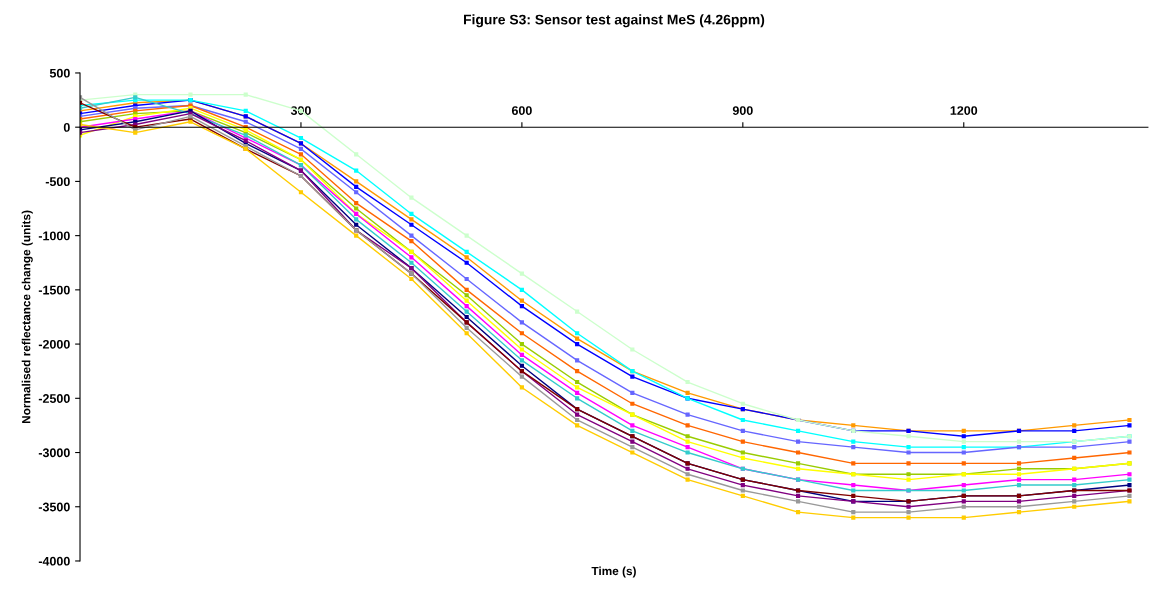 This screenshot has width=1163, height=603. I want to click on y-tick-label: -1000, so click(54, 236).